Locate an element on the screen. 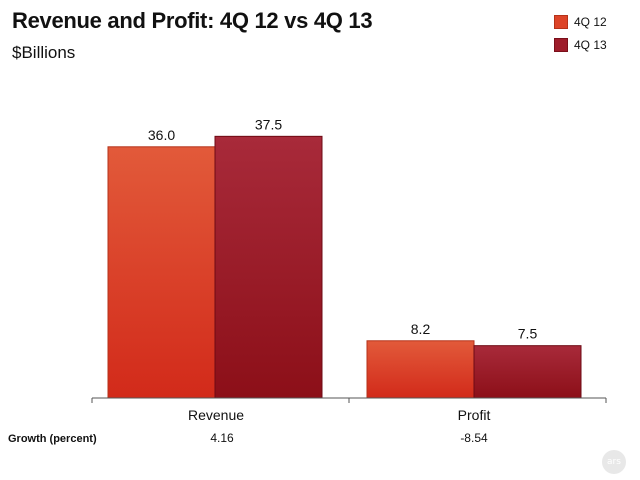 This screenshot has height=480, width=640. bar-profit-4q12 is located at coordinates (420, 369).